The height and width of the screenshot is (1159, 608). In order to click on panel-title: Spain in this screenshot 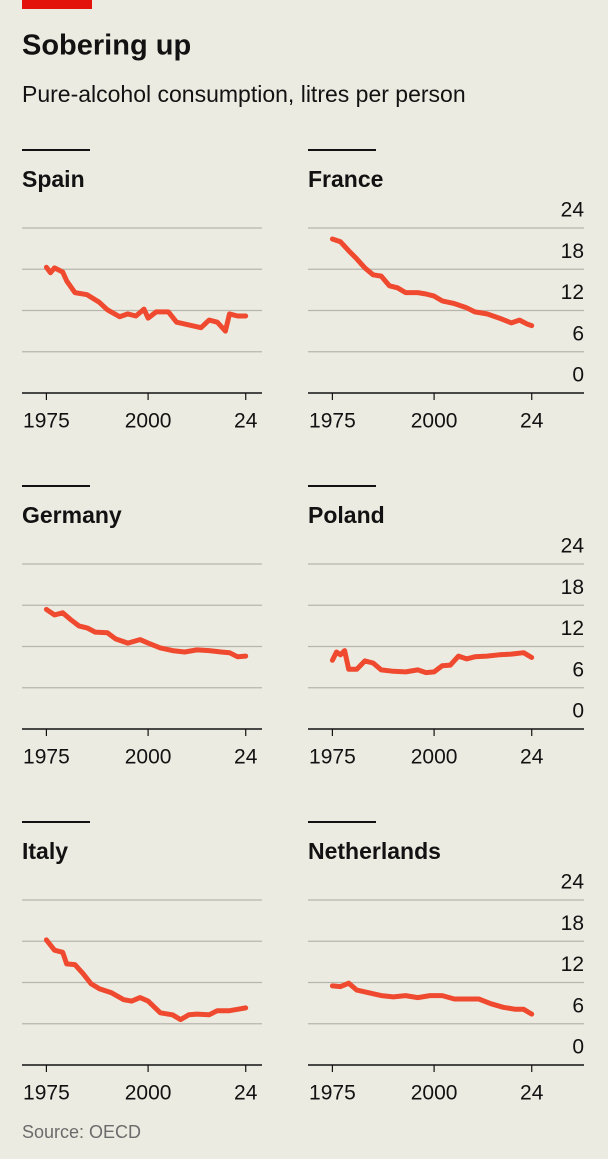, I will do `click(53, 179)`.